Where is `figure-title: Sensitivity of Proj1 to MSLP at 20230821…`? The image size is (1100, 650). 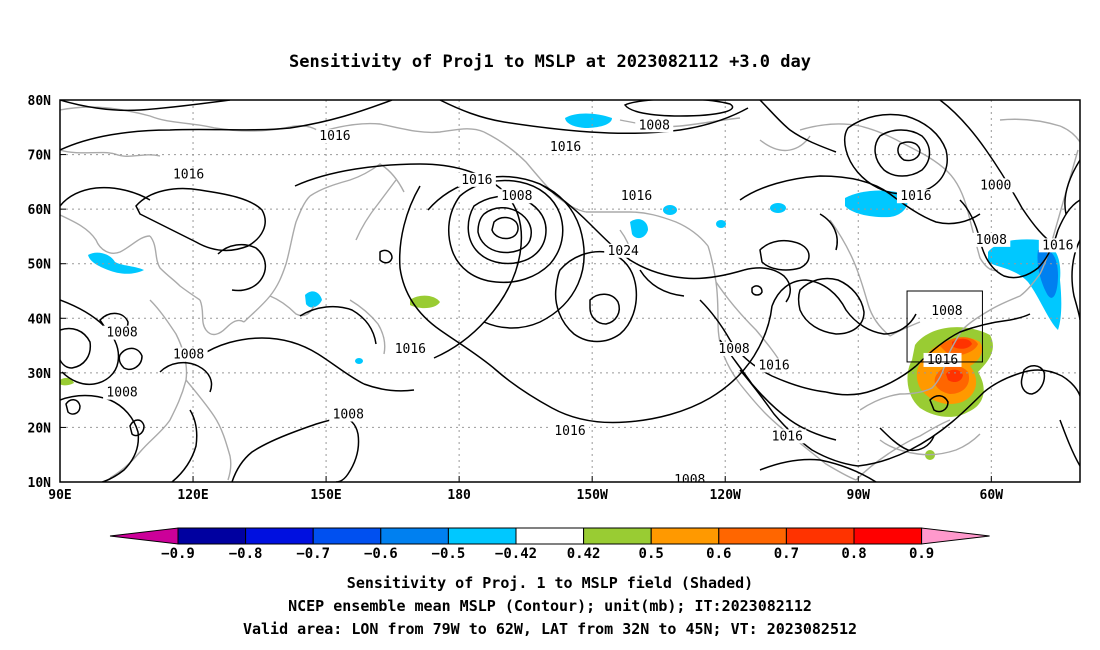
figure-title: Sensitivity of Proj1 to MSLP at 20230821… is located at coordinates (550, 62).